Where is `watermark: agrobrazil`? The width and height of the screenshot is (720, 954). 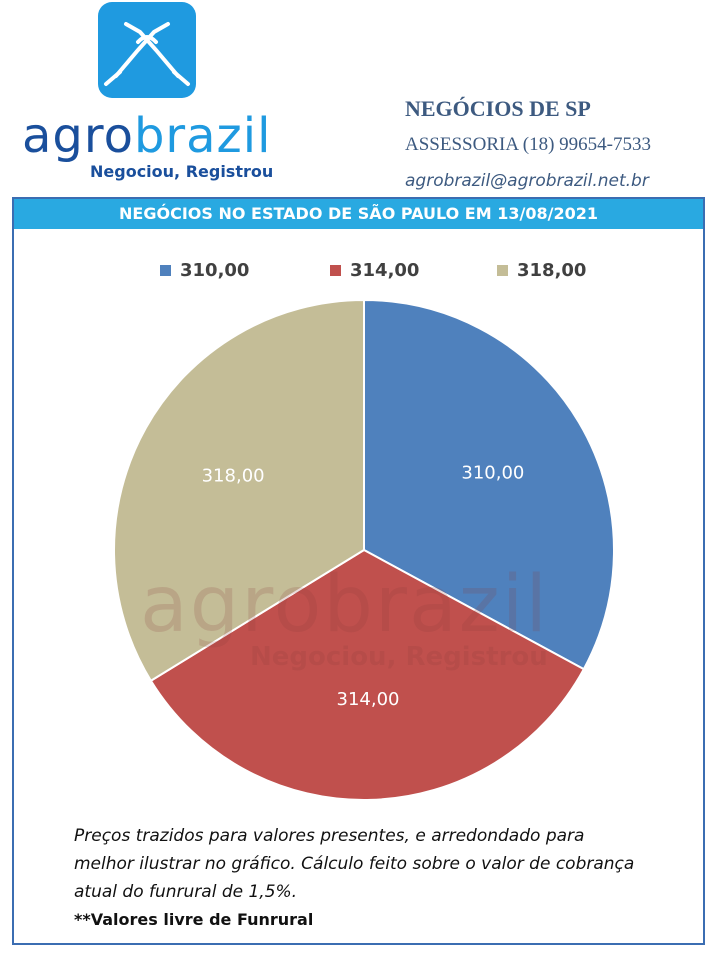 watermark: agrobrazil is located at coordinates (344, 605).